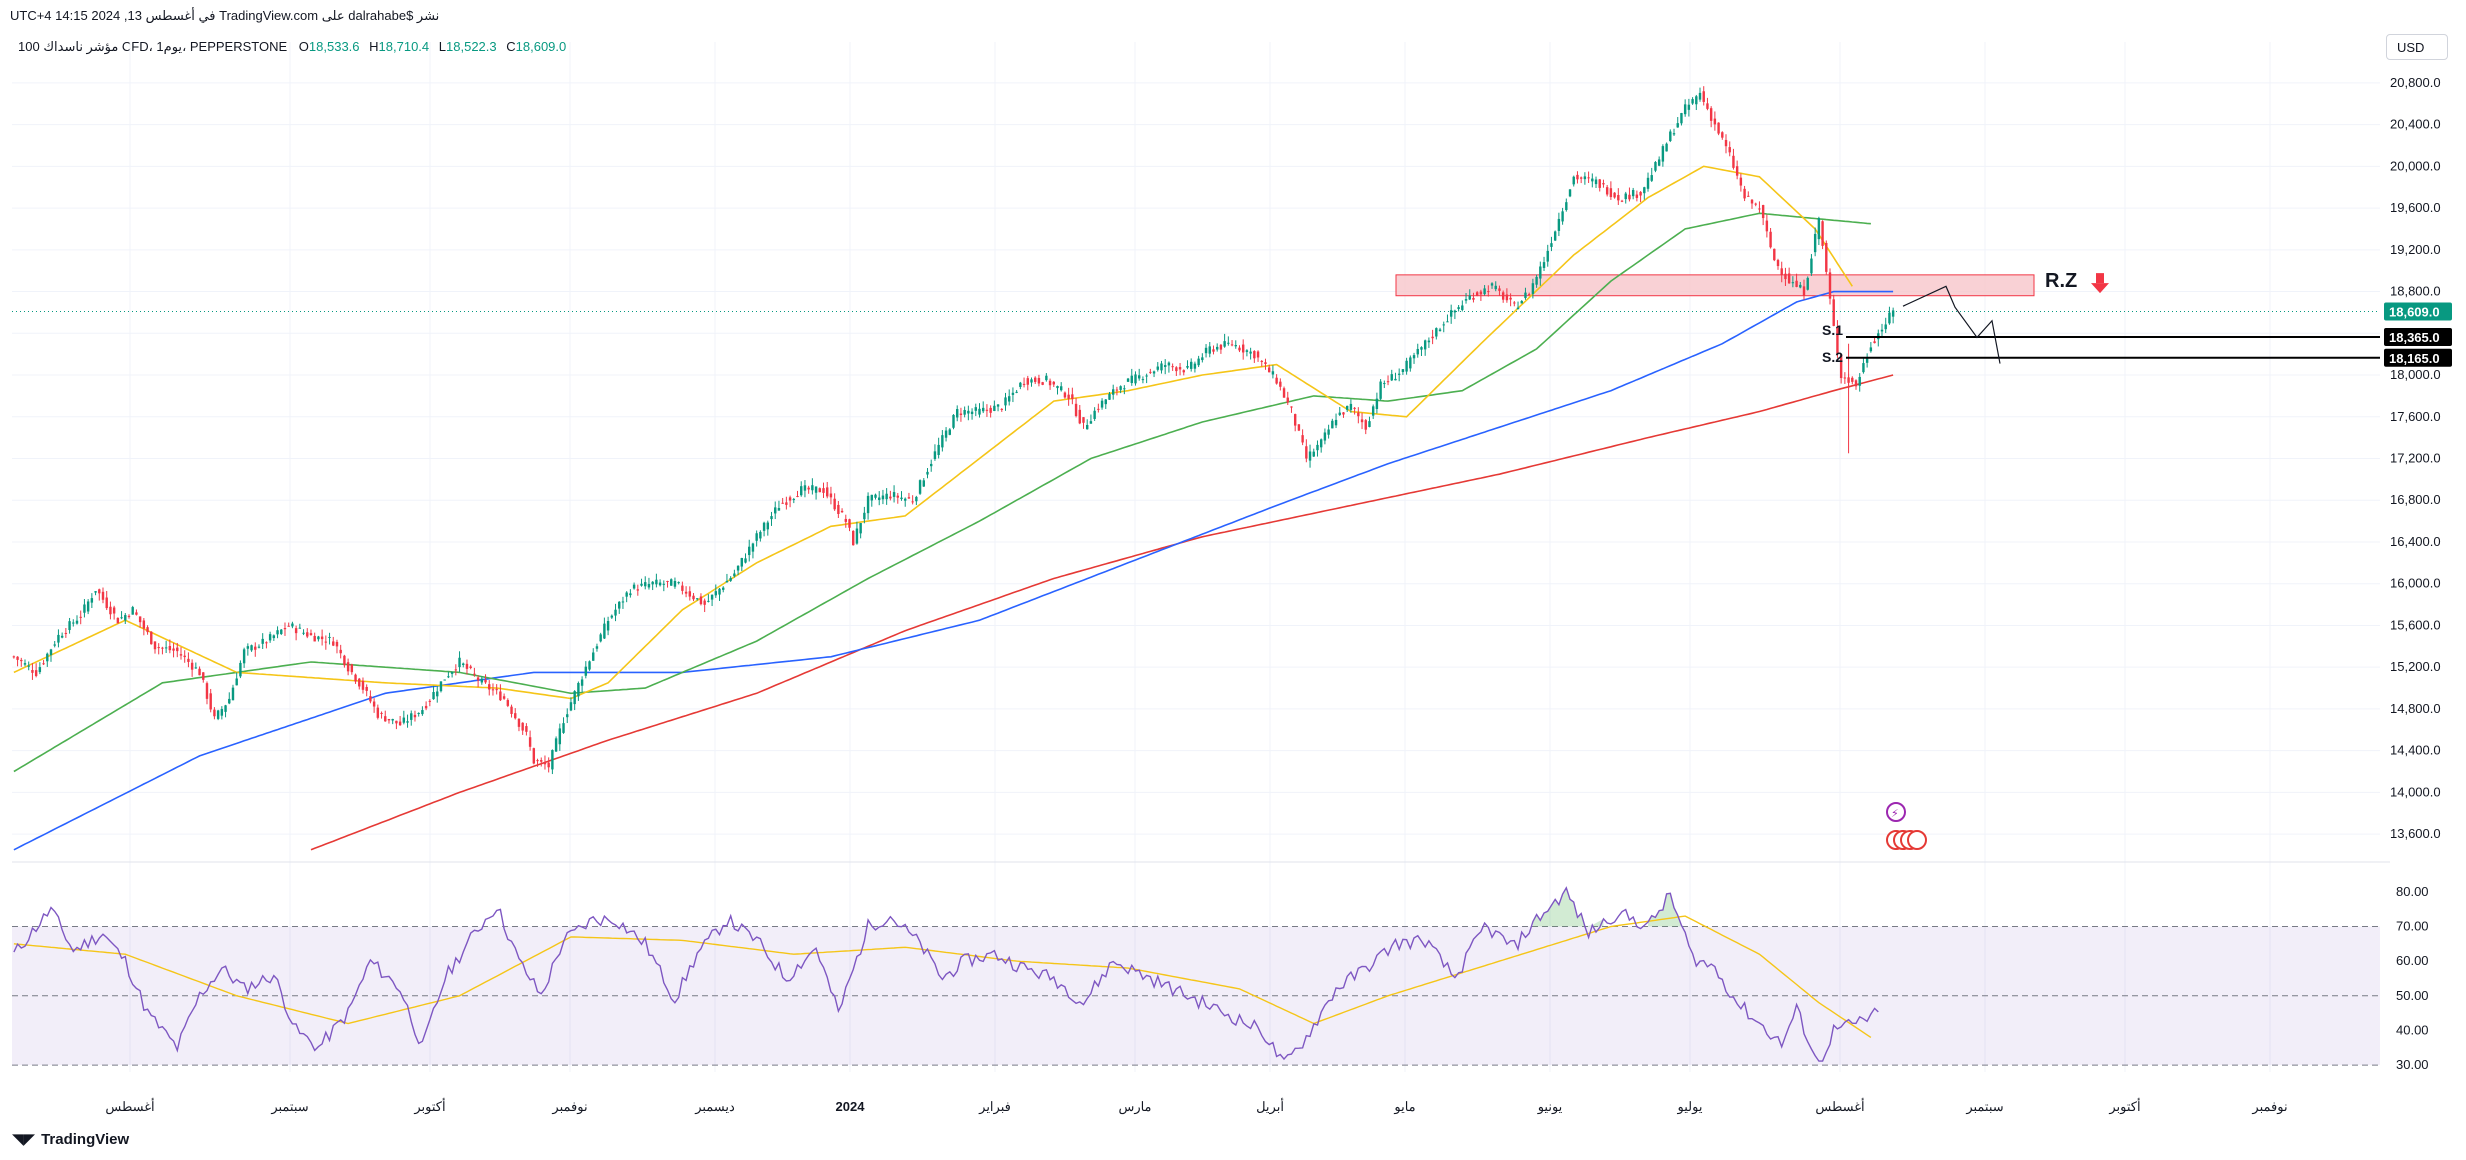 The width and height of the screenshot is (2466, 1160). Describe the element at coordinates (1568, 907) in the screenshot. I see `rsi-overbought-fill` at that location.